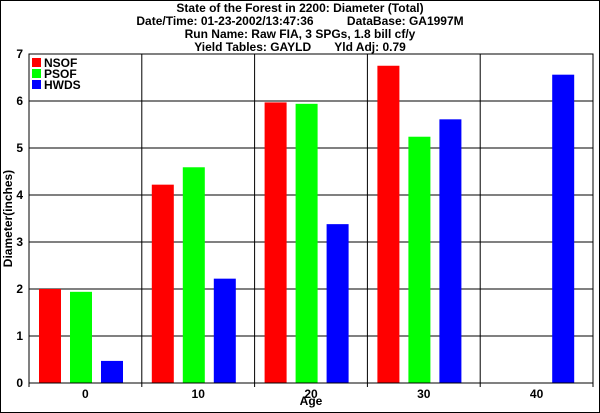  Describe the element at coordinates (62, 85) in the screenshot. I see `legend-label-hwds: HWDS` at that location.